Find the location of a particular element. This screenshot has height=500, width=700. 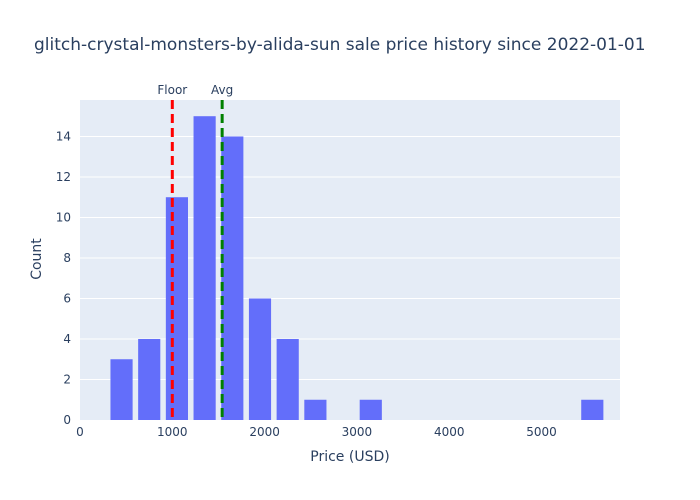

x-axis-label: Price (USD) is located at coordinates (349, 457).